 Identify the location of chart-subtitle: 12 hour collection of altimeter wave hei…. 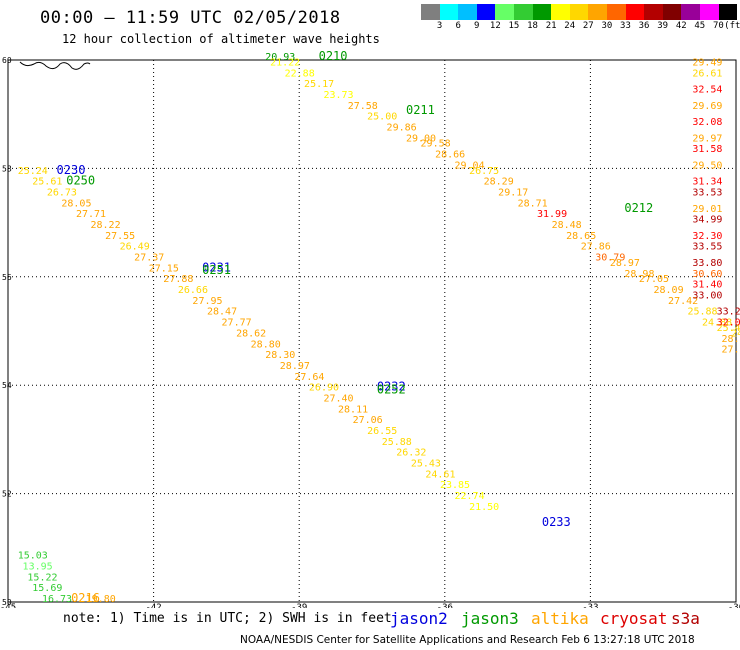
(221, 39).